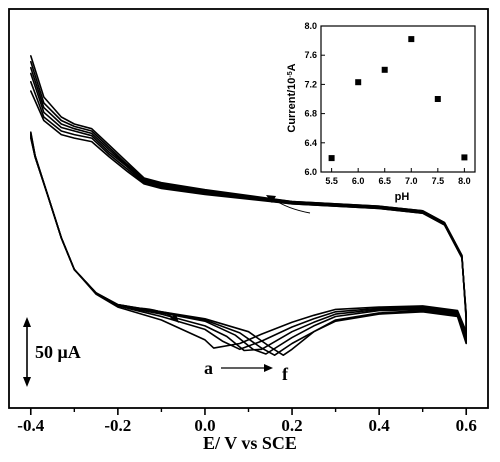  Describe the element at coordinates (464, 181) in the screenshot. I see `inset-x-tick-label: 8.0` at that location.